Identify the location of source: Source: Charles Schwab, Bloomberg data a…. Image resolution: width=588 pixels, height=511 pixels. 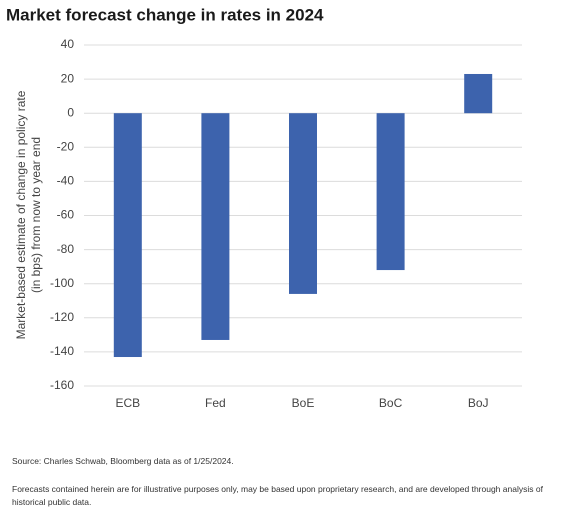
(123, 461).